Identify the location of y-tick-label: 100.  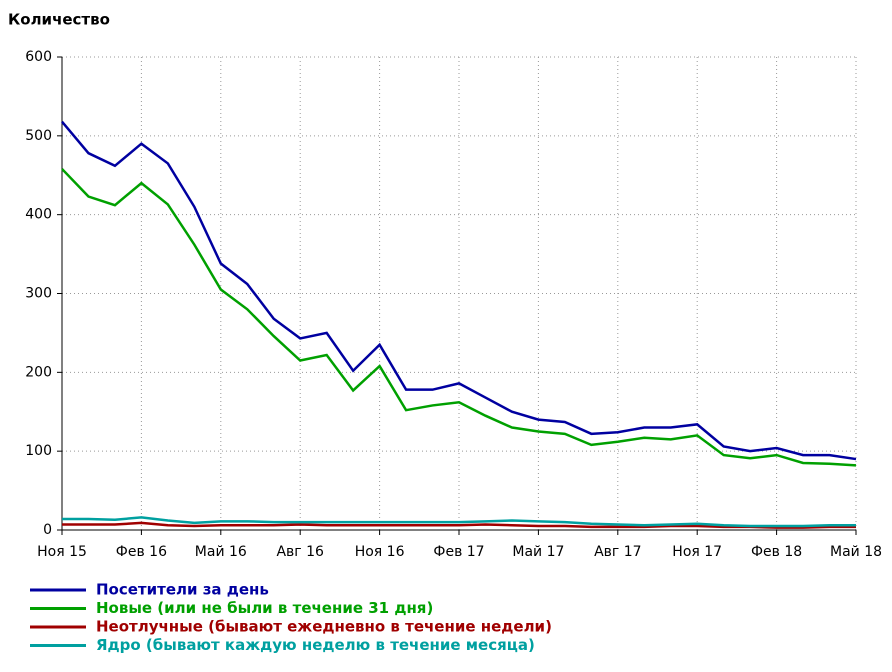
(38, 451).